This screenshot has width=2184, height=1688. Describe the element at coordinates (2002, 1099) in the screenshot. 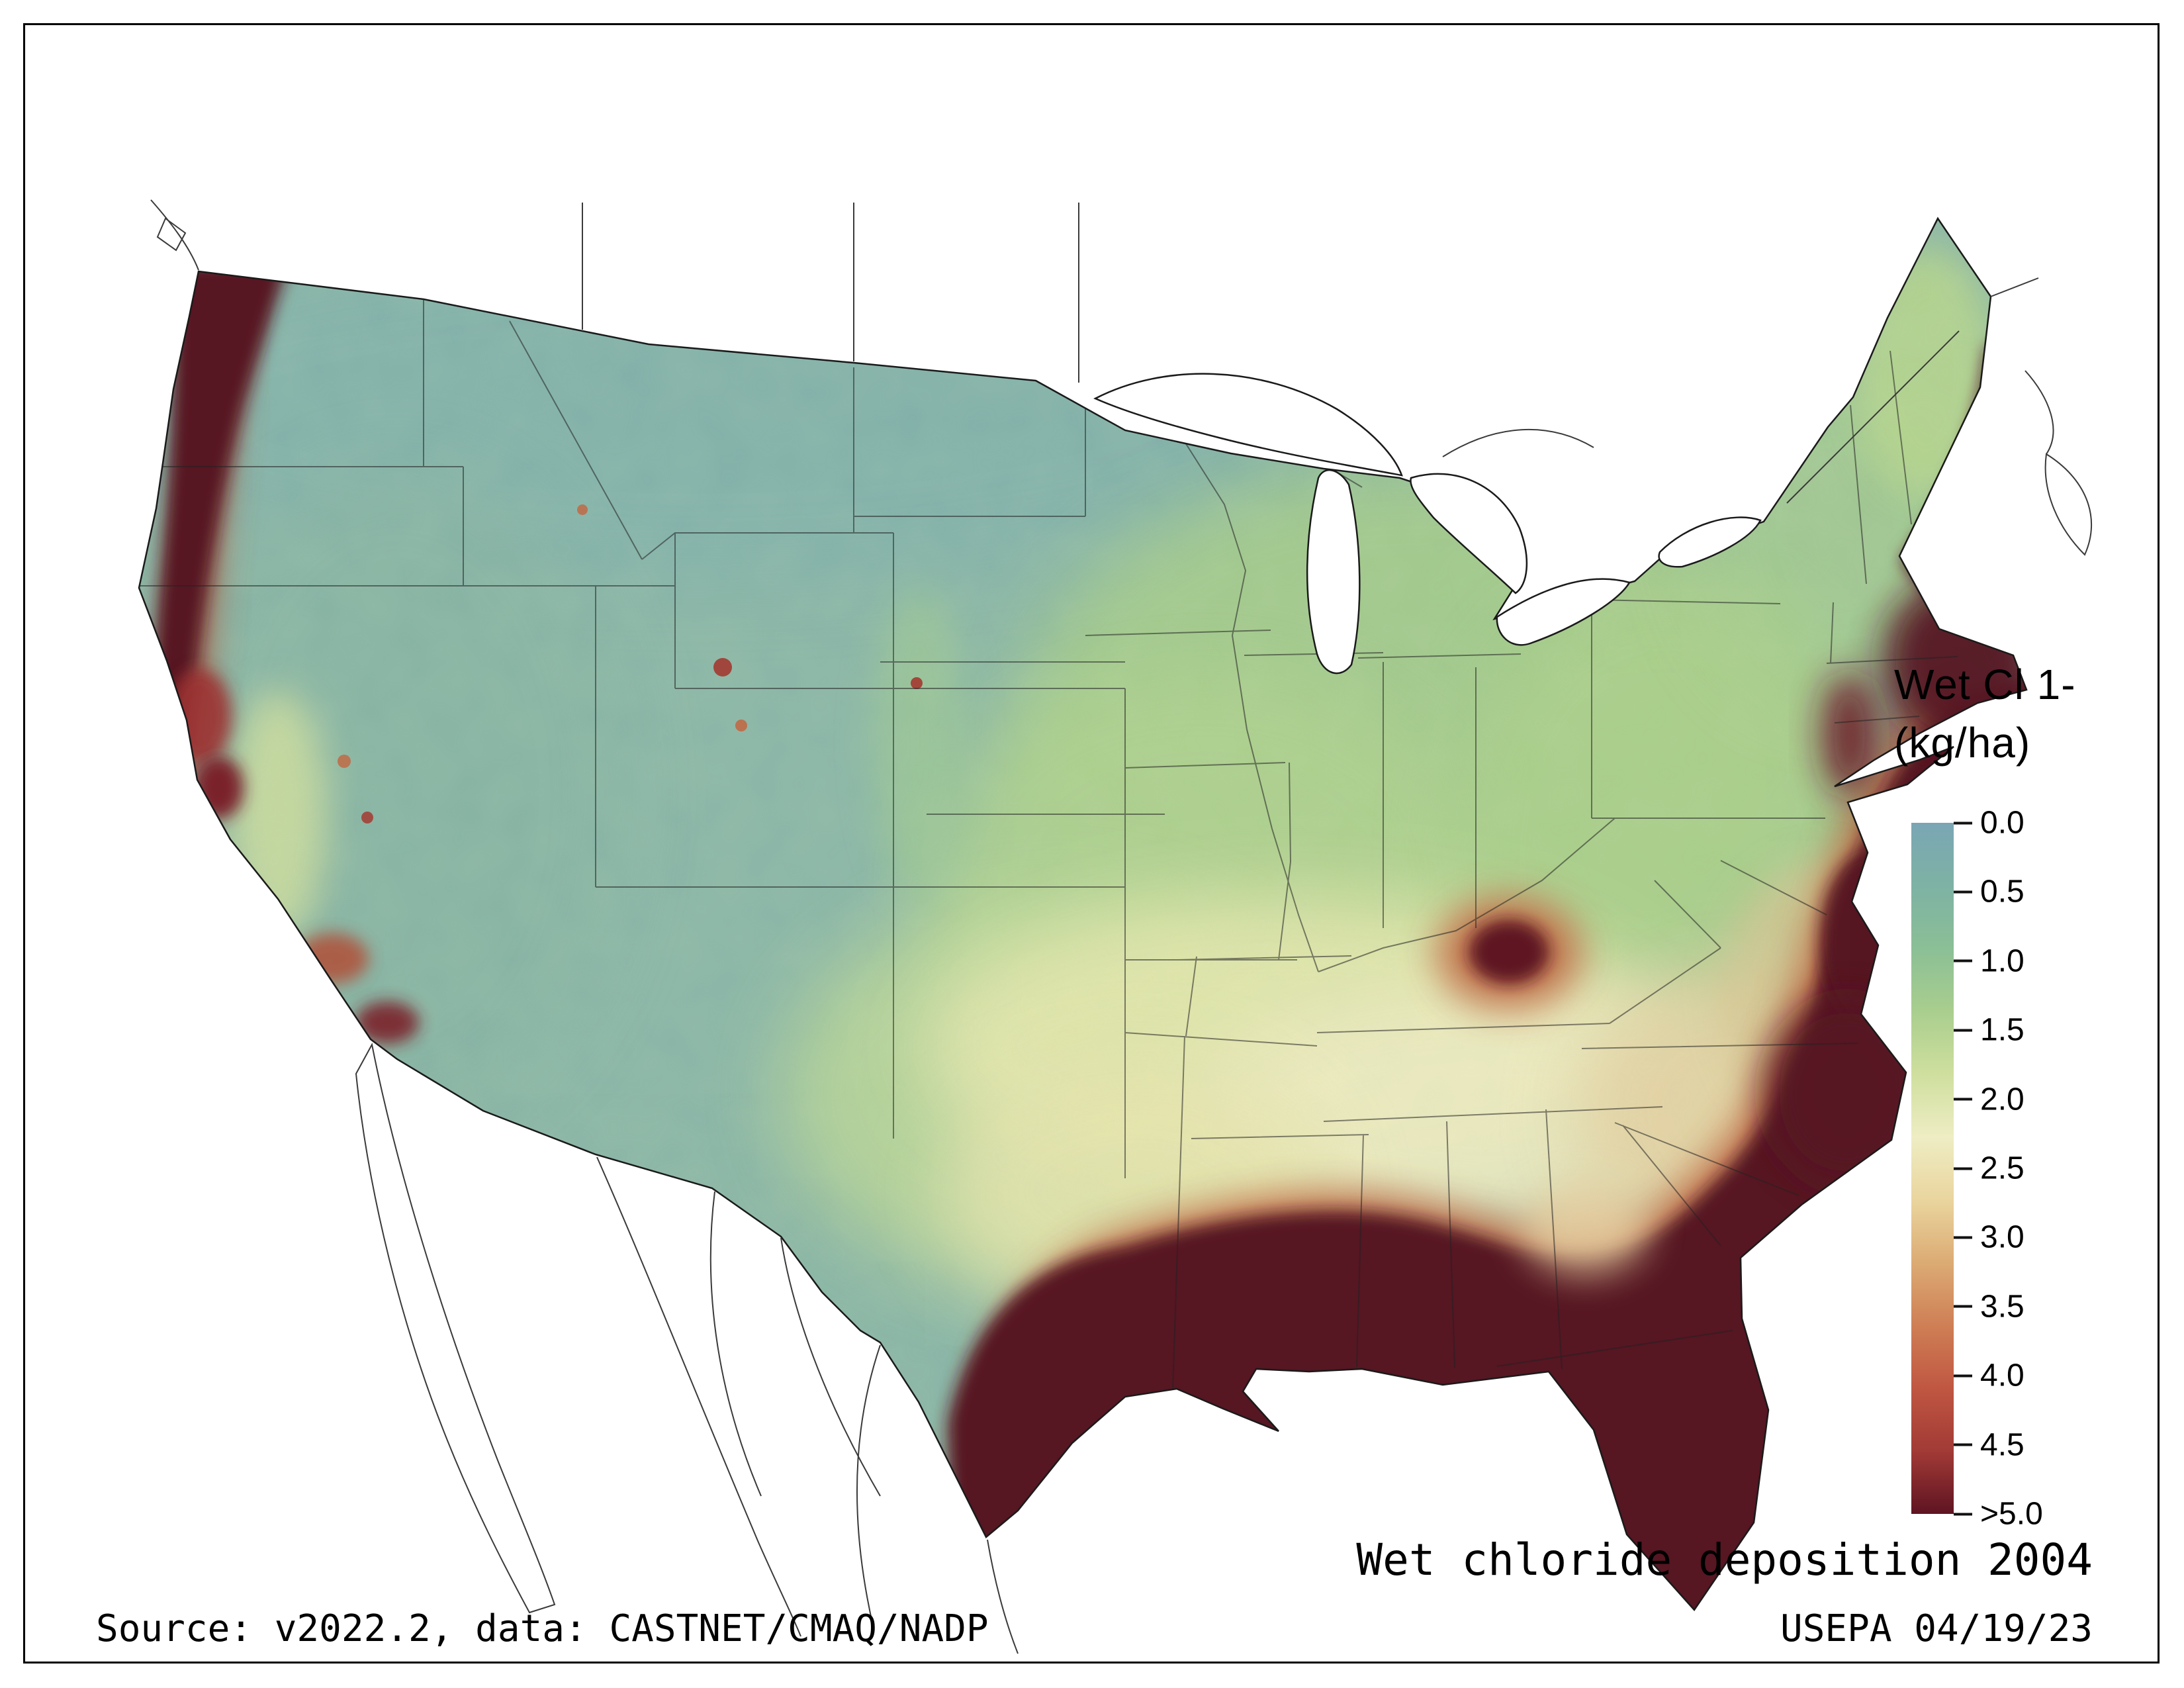

I see `tick-label: 2.0` at that location.